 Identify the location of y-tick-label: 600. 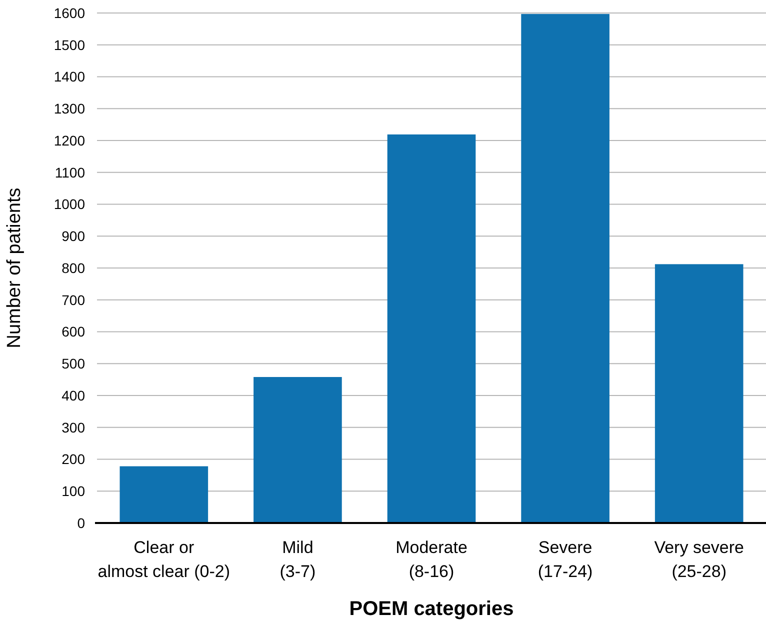
(74, 332).